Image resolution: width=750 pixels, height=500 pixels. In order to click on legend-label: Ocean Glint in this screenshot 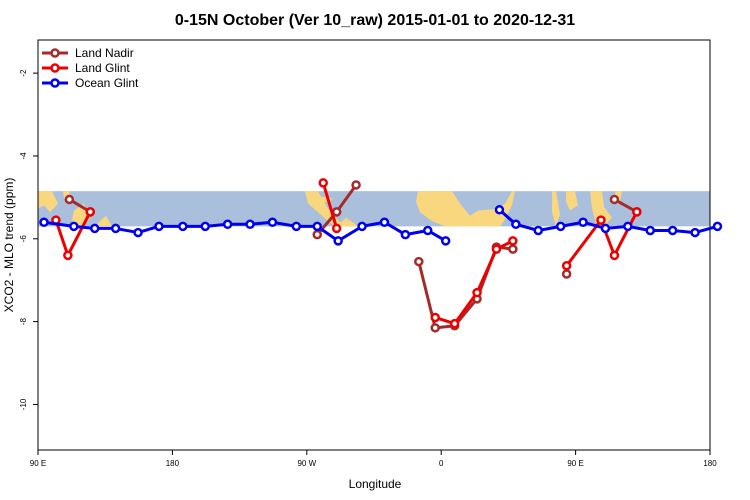, I will do `click(107, 83)`.